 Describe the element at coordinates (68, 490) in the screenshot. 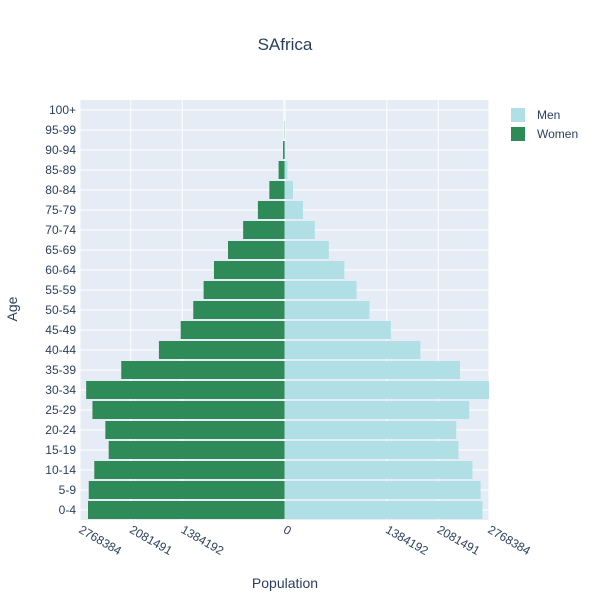

I see `y-tick-label: 5-9` at that location.